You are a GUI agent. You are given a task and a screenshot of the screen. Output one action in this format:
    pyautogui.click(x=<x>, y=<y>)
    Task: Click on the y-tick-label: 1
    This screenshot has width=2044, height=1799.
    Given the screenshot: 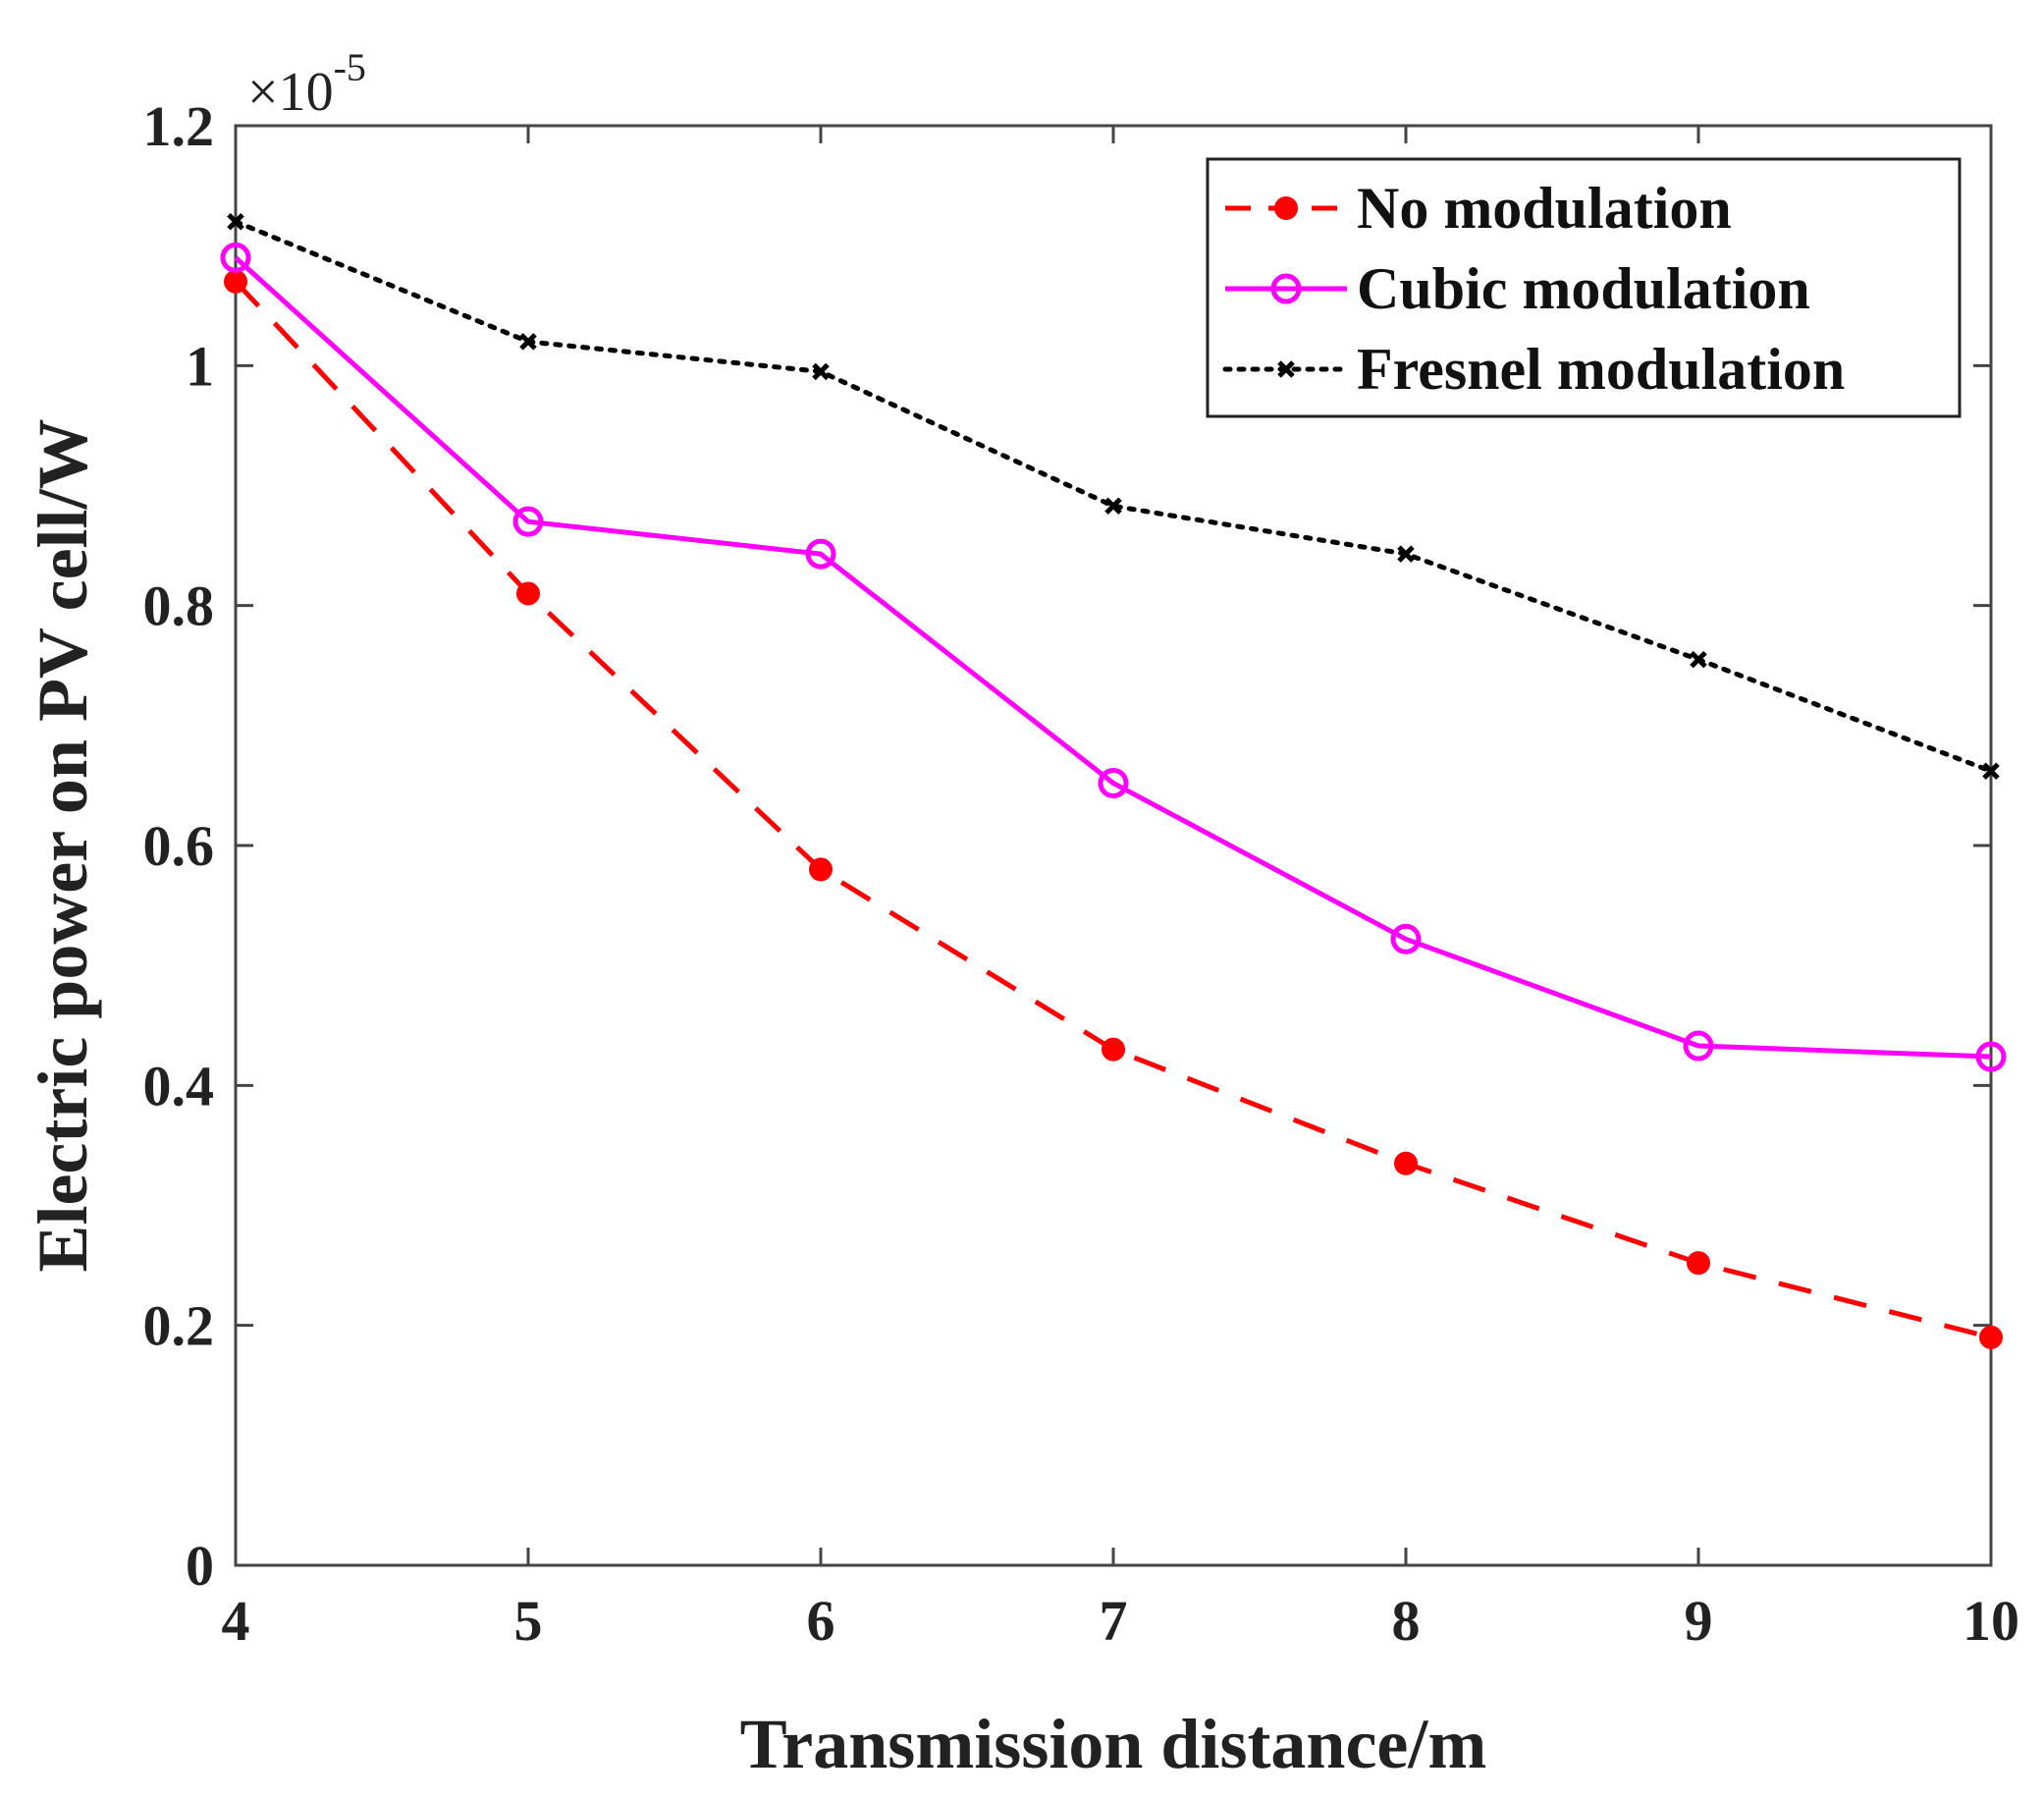 What is the action you would take?
    pyautogui.click(x=200, y=366)
    